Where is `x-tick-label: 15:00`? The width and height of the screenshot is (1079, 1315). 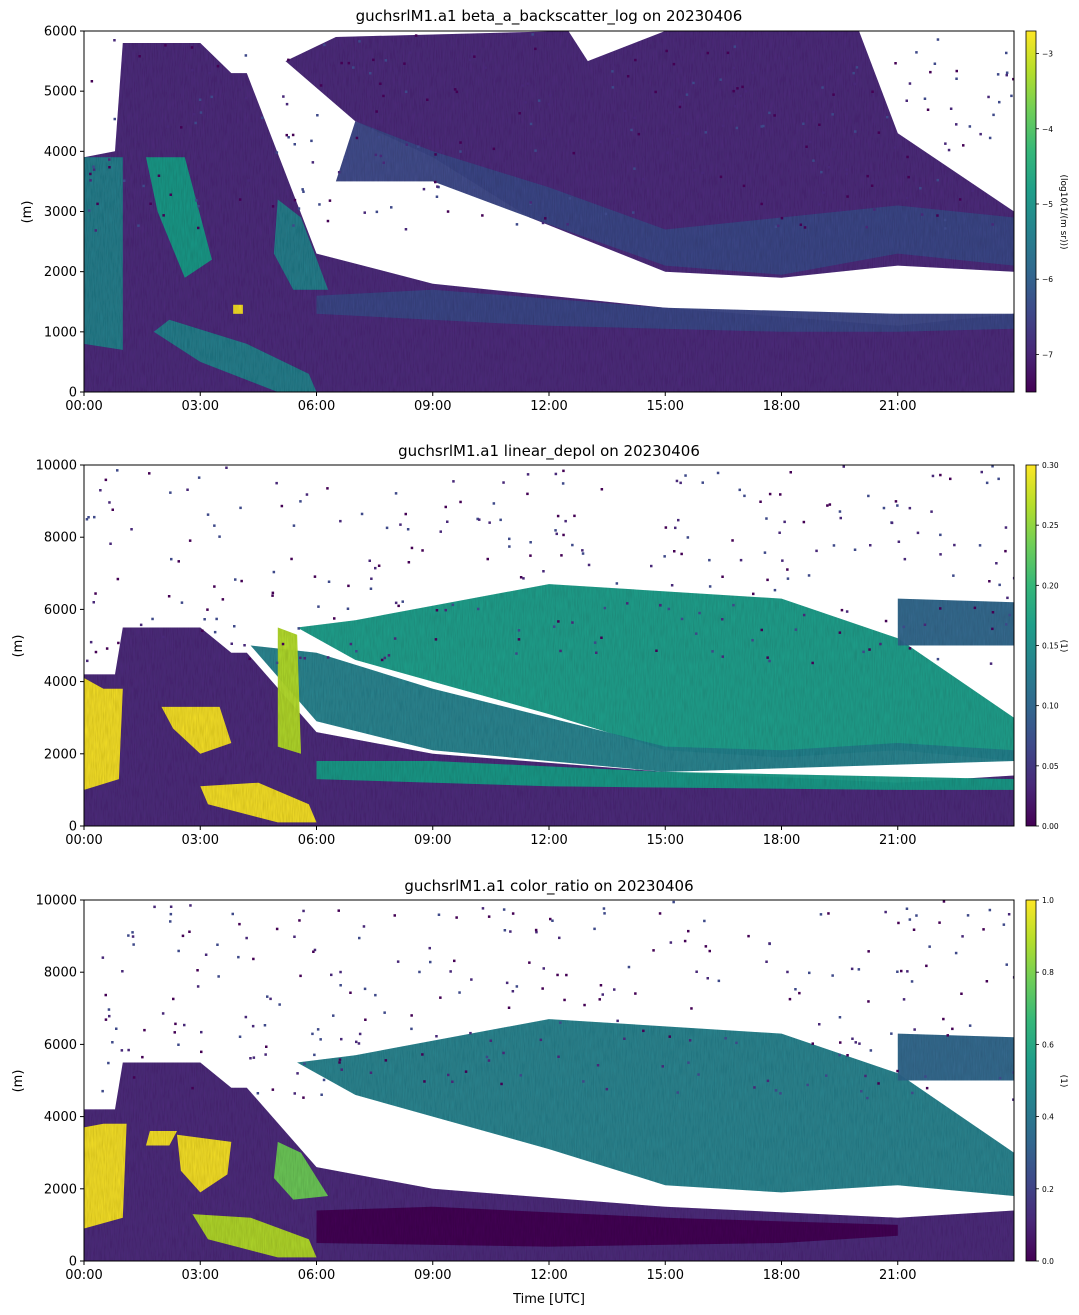 x-tick-label: 15:00 is located at coordinates (665, 406).